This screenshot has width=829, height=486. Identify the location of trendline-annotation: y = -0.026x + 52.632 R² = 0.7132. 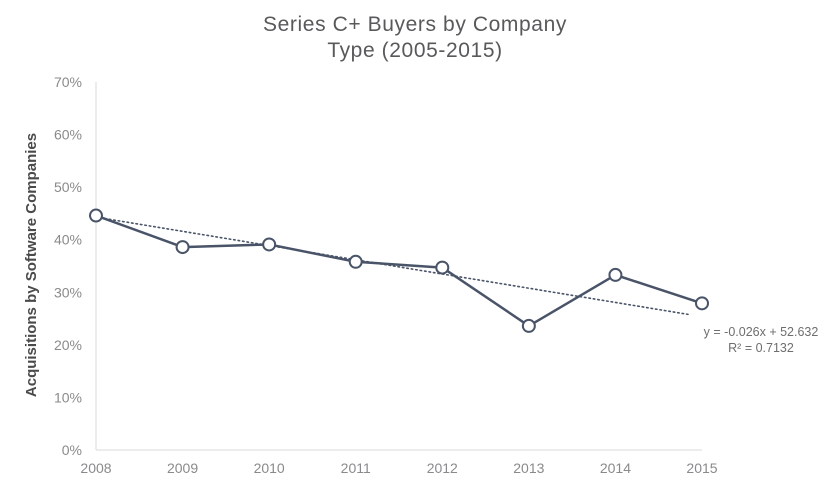
(761, 340).